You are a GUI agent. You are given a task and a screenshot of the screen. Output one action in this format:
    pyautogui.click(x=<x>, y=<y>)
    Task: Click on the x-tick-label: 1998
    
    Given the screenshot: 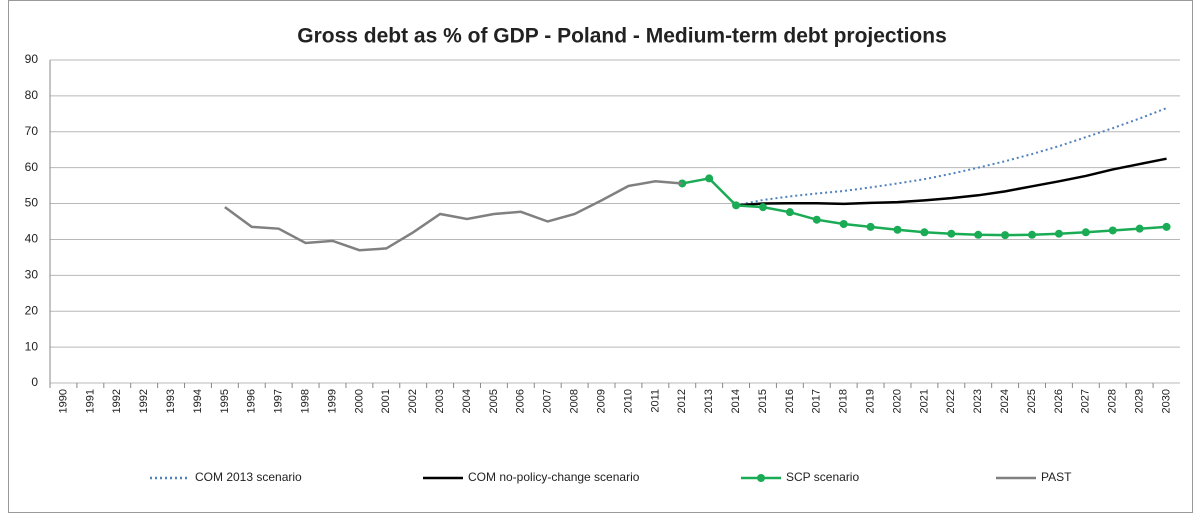 What is the action you would take?
    pyautogui.click(x=306, y=401)
    